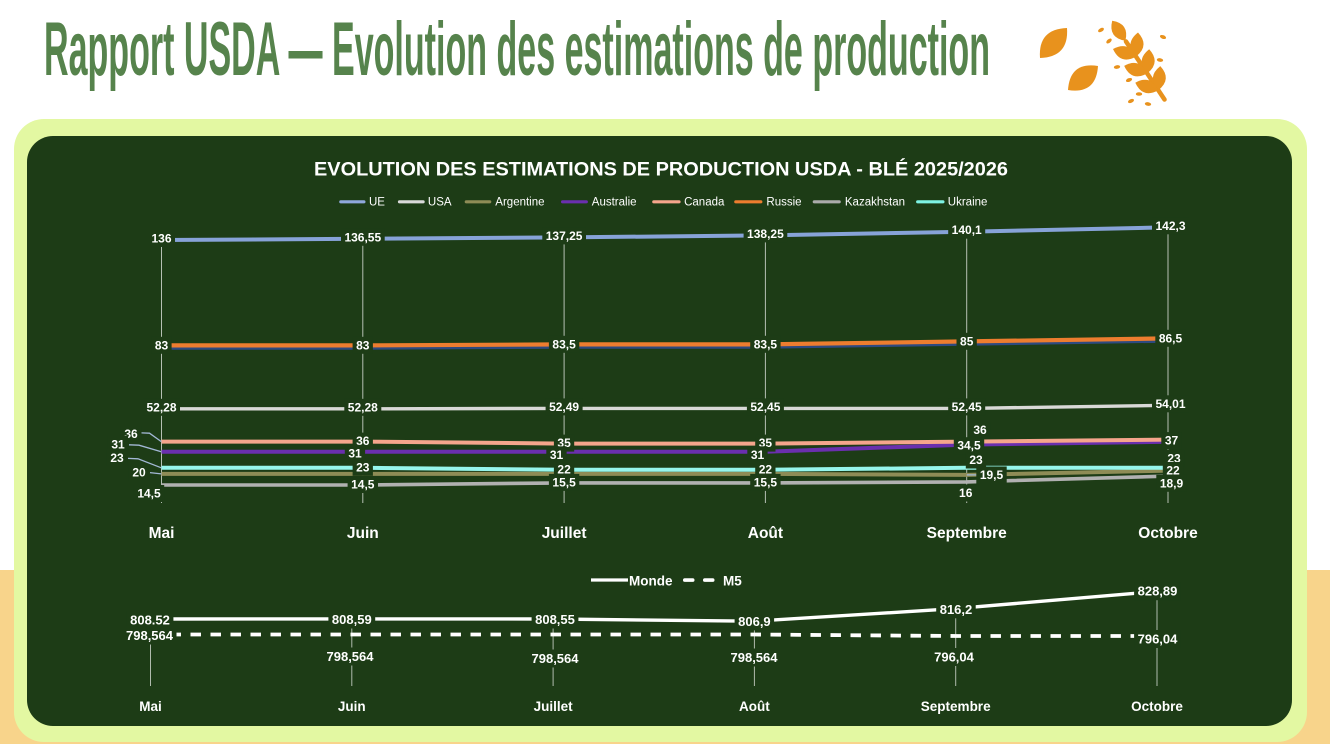  Describe the element at coordinates (564, 236) in the screenshot. I see `svg-text: 137,25` at that location.